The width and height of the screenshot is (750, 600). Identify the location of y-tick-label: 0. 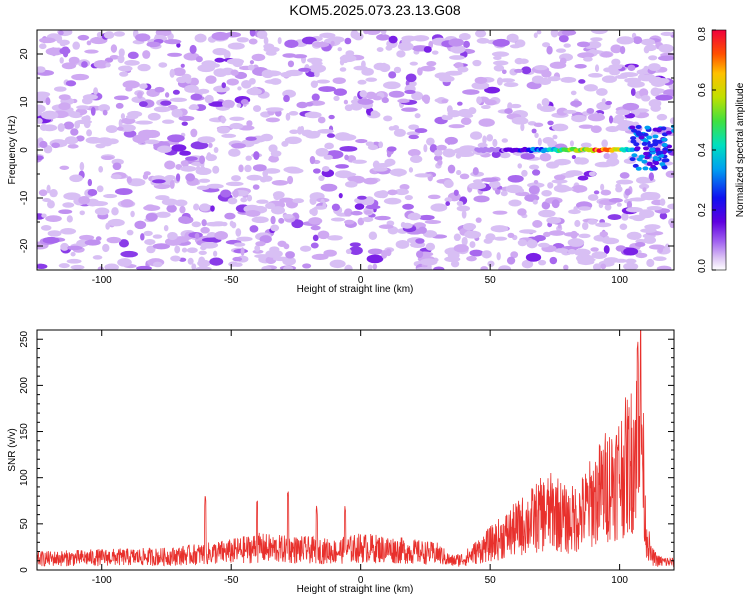
(24, 570).